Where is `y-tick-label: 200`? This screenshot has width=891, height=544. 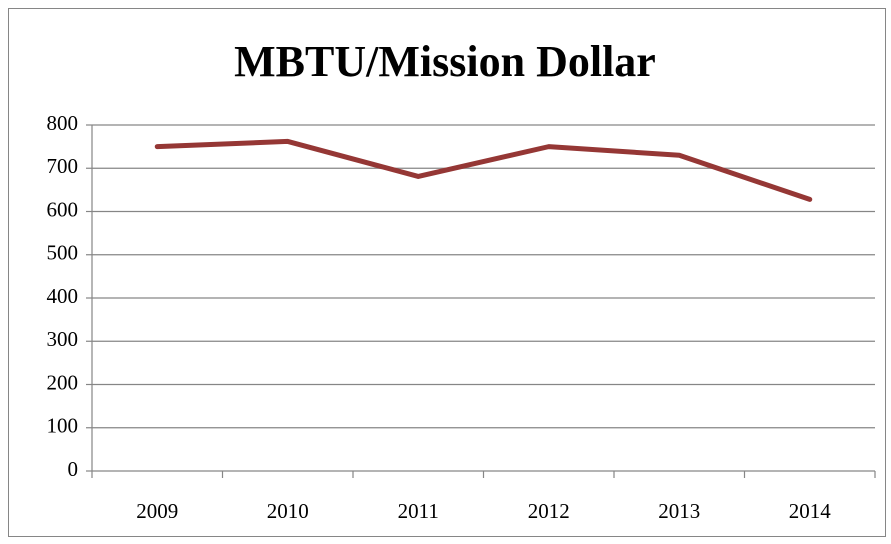
y-tick-label: 200 is located at coordinates (63, 382).